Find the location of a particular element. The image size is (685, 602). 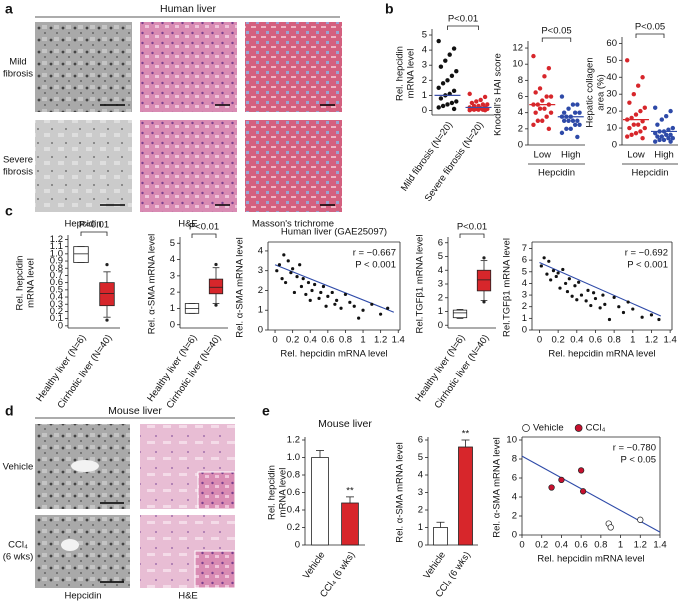

micrograph-inset is located at coordinates (216, 490).